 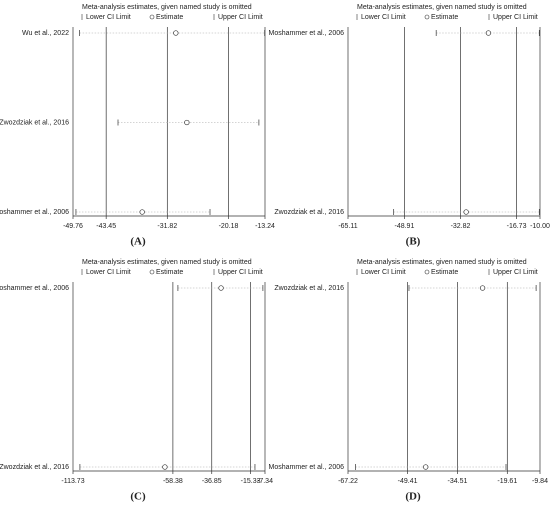 I want to click on panel-label: (B), so click(x=413, y=242).